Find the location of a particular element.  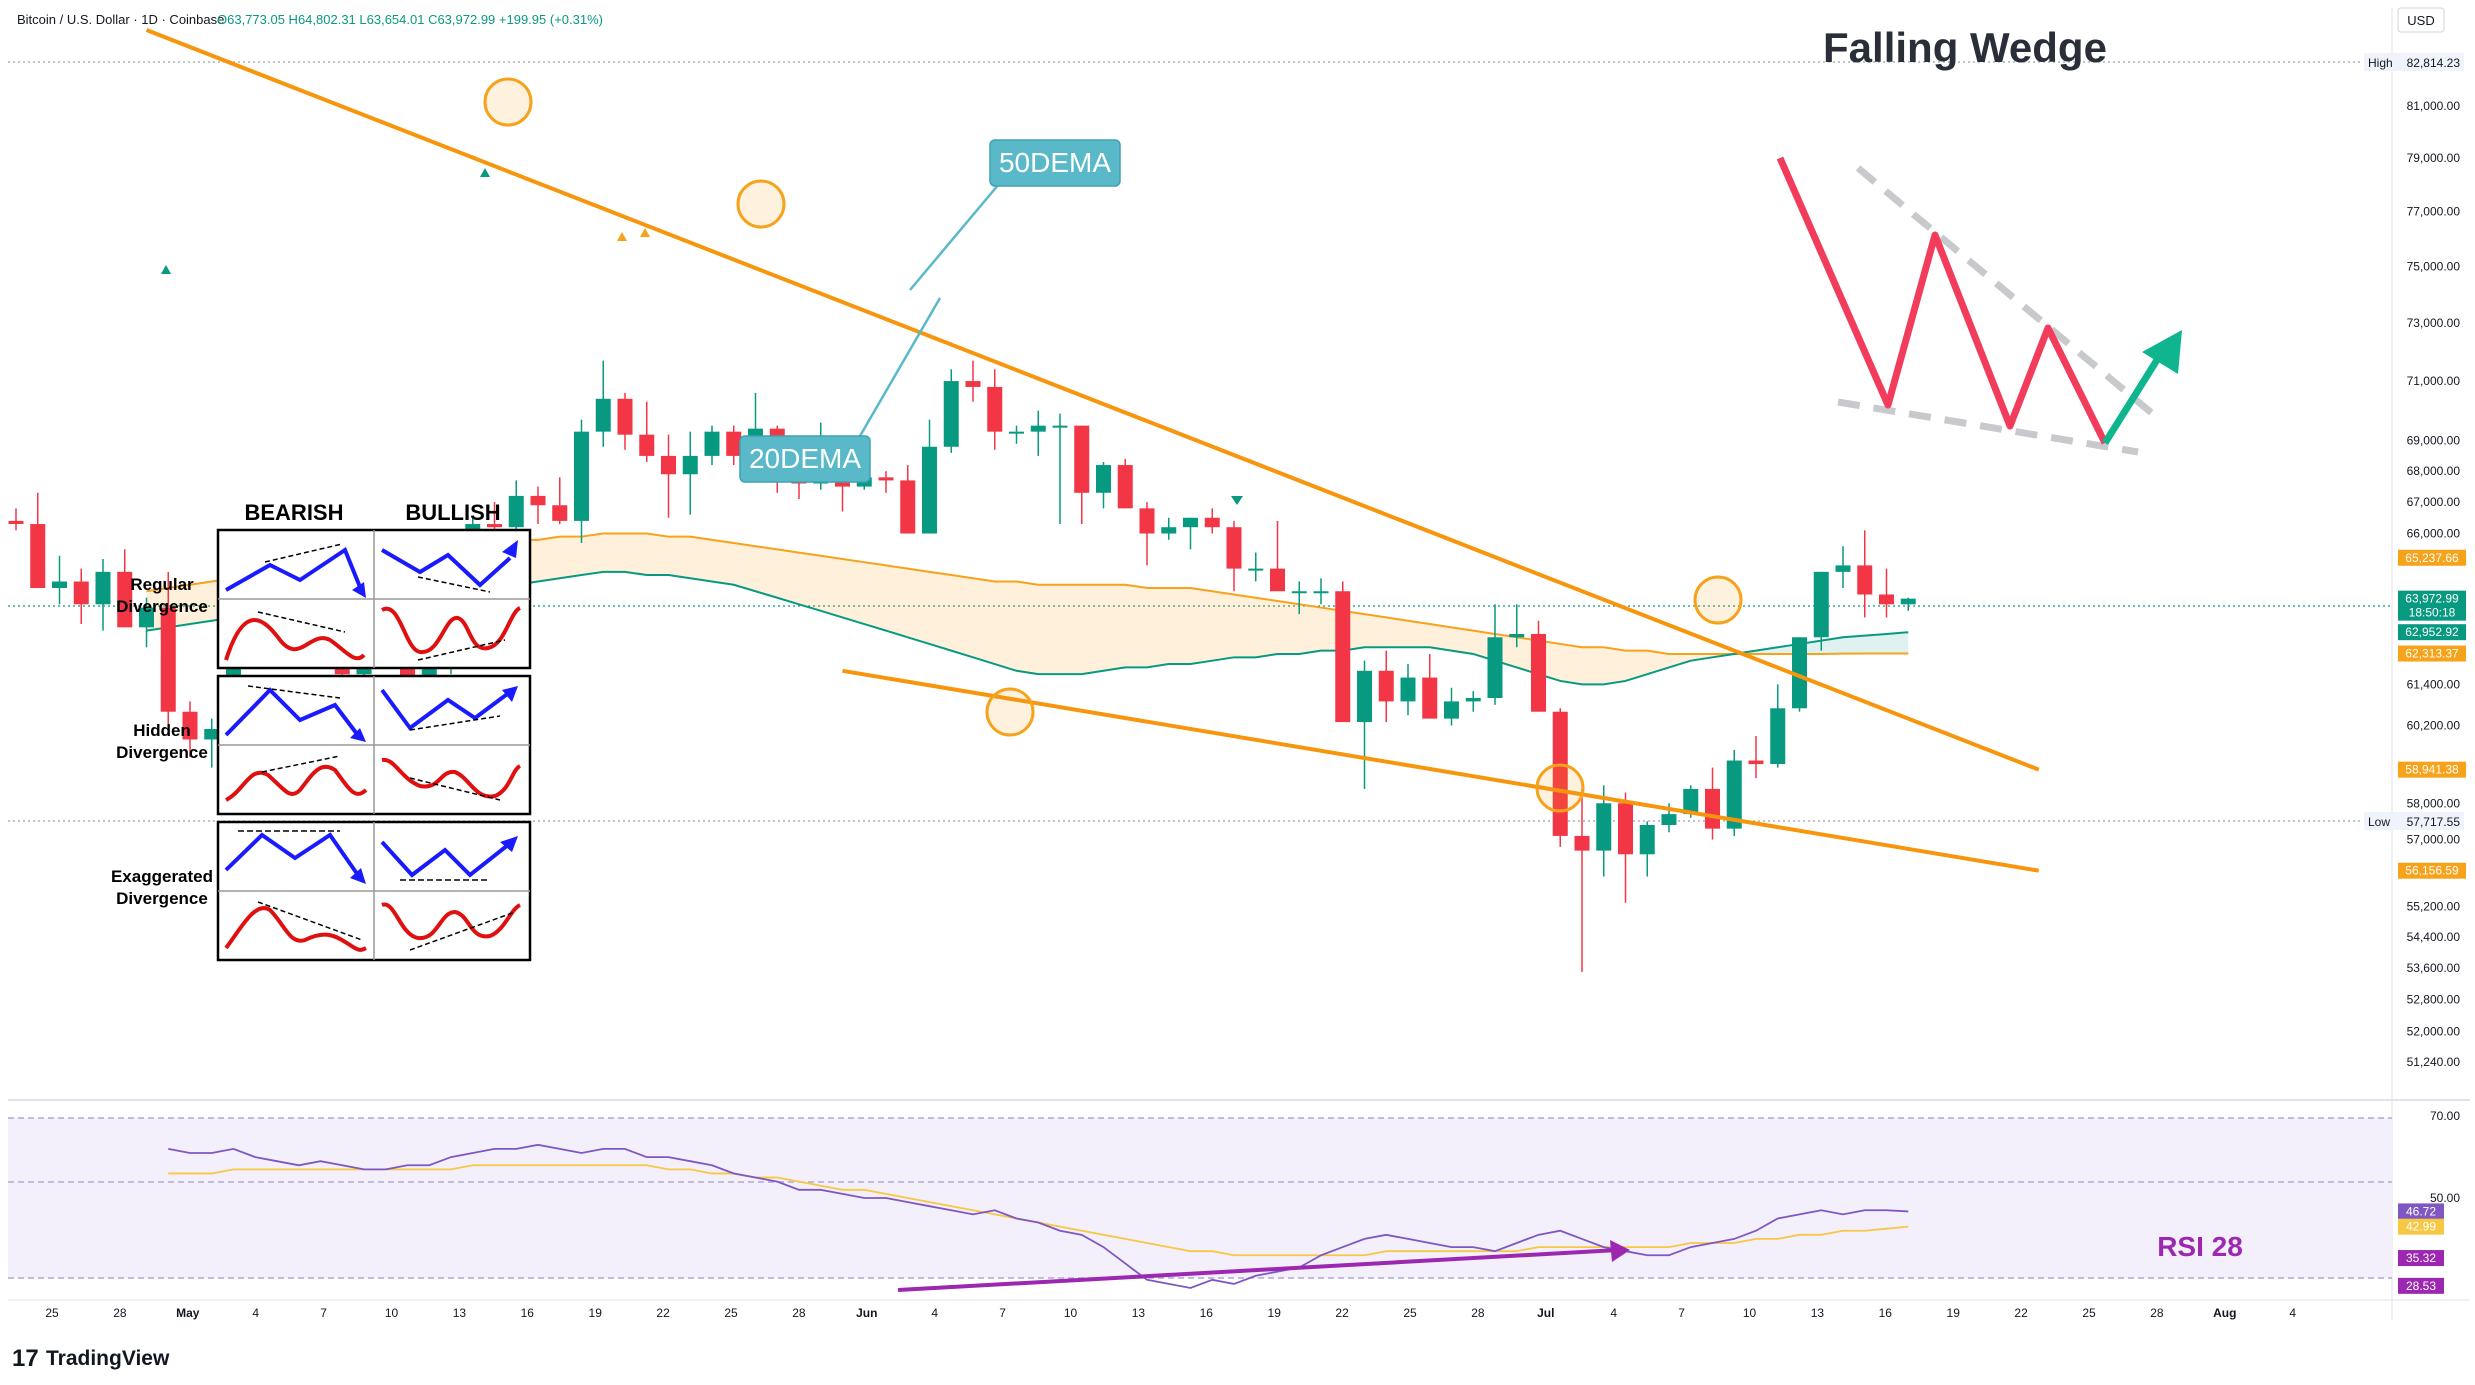

hidden-bullish-price is located at coordinates (446, 709).